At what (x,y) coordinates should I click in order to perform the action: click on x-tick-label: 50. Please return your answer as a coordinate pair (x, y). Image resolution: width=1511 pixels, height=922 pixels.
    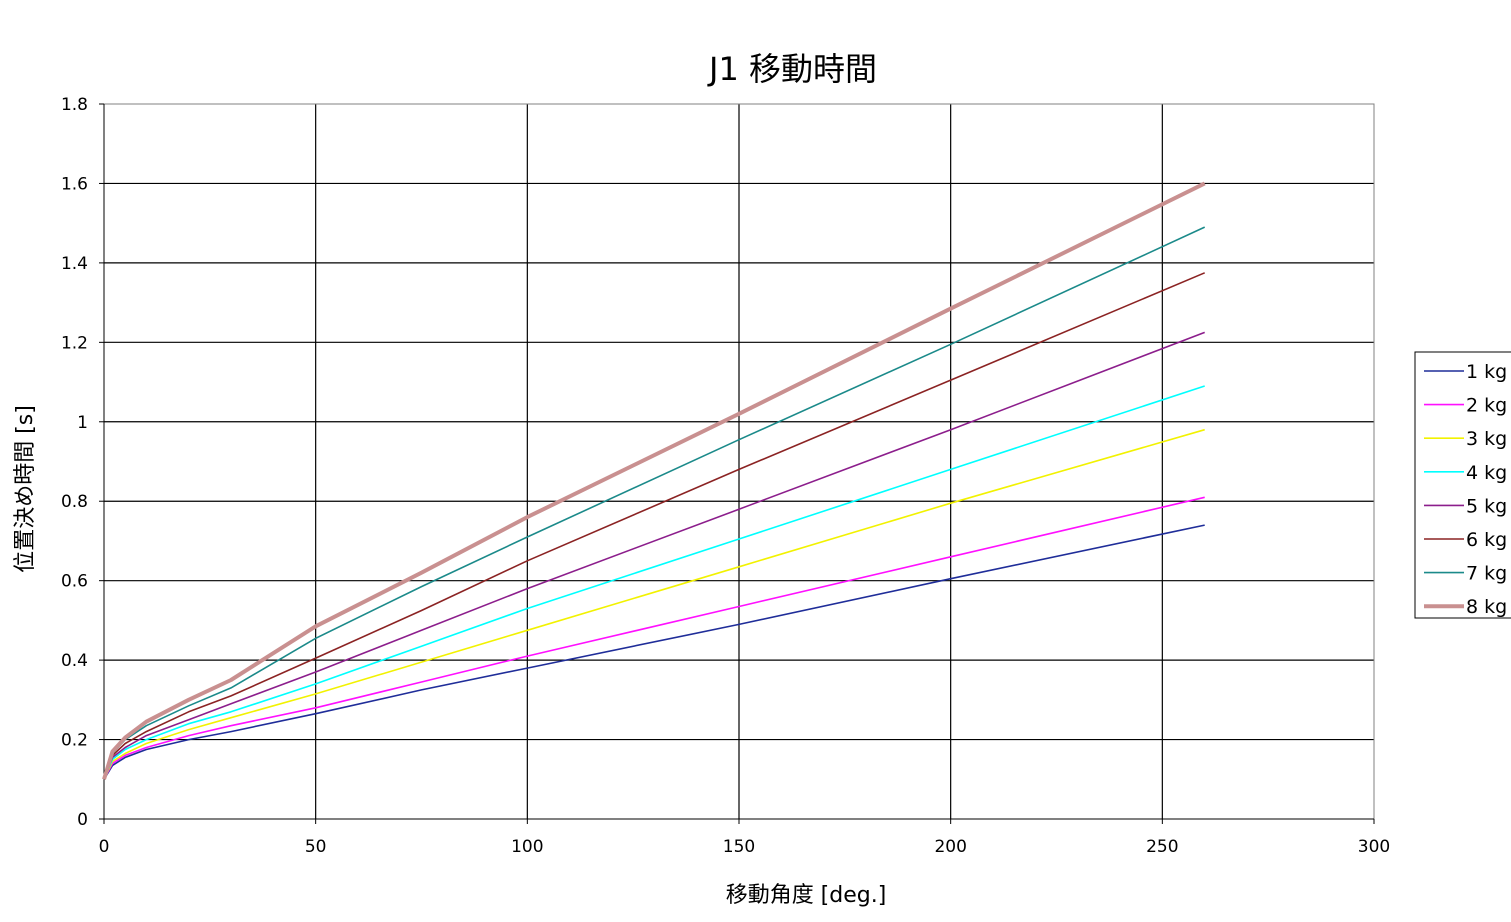
    Looking at the image, I should click on (316, 847).